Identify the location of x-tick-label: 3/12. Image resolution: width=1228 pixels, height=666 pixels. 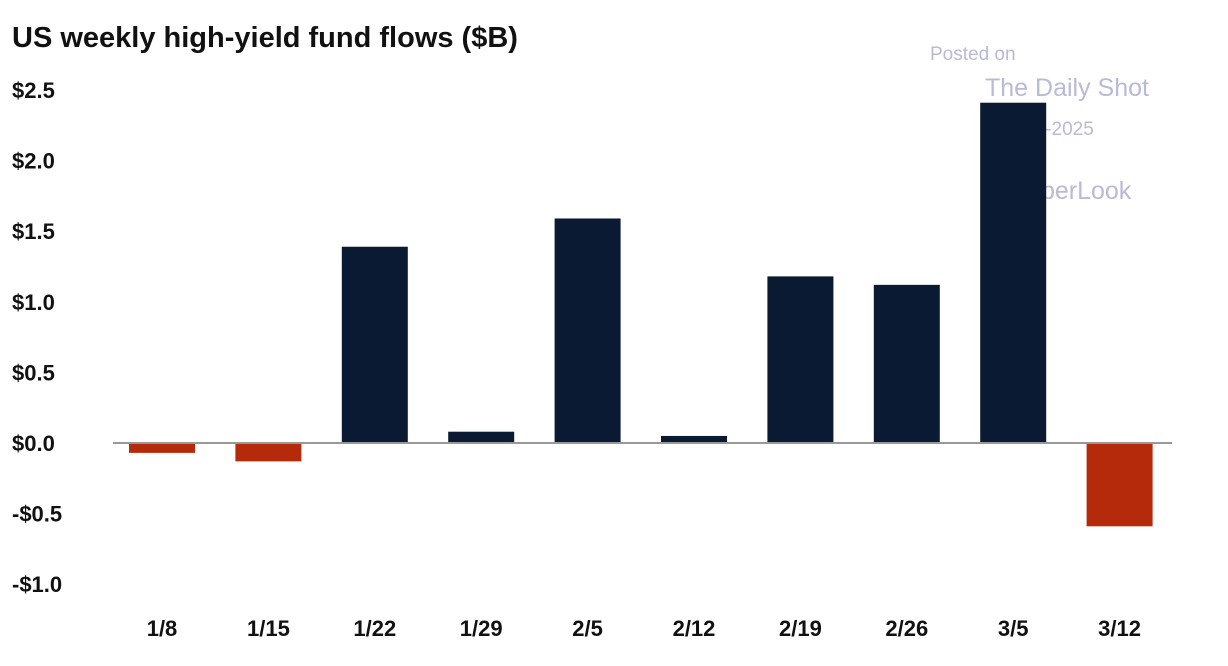
(1119, 628).